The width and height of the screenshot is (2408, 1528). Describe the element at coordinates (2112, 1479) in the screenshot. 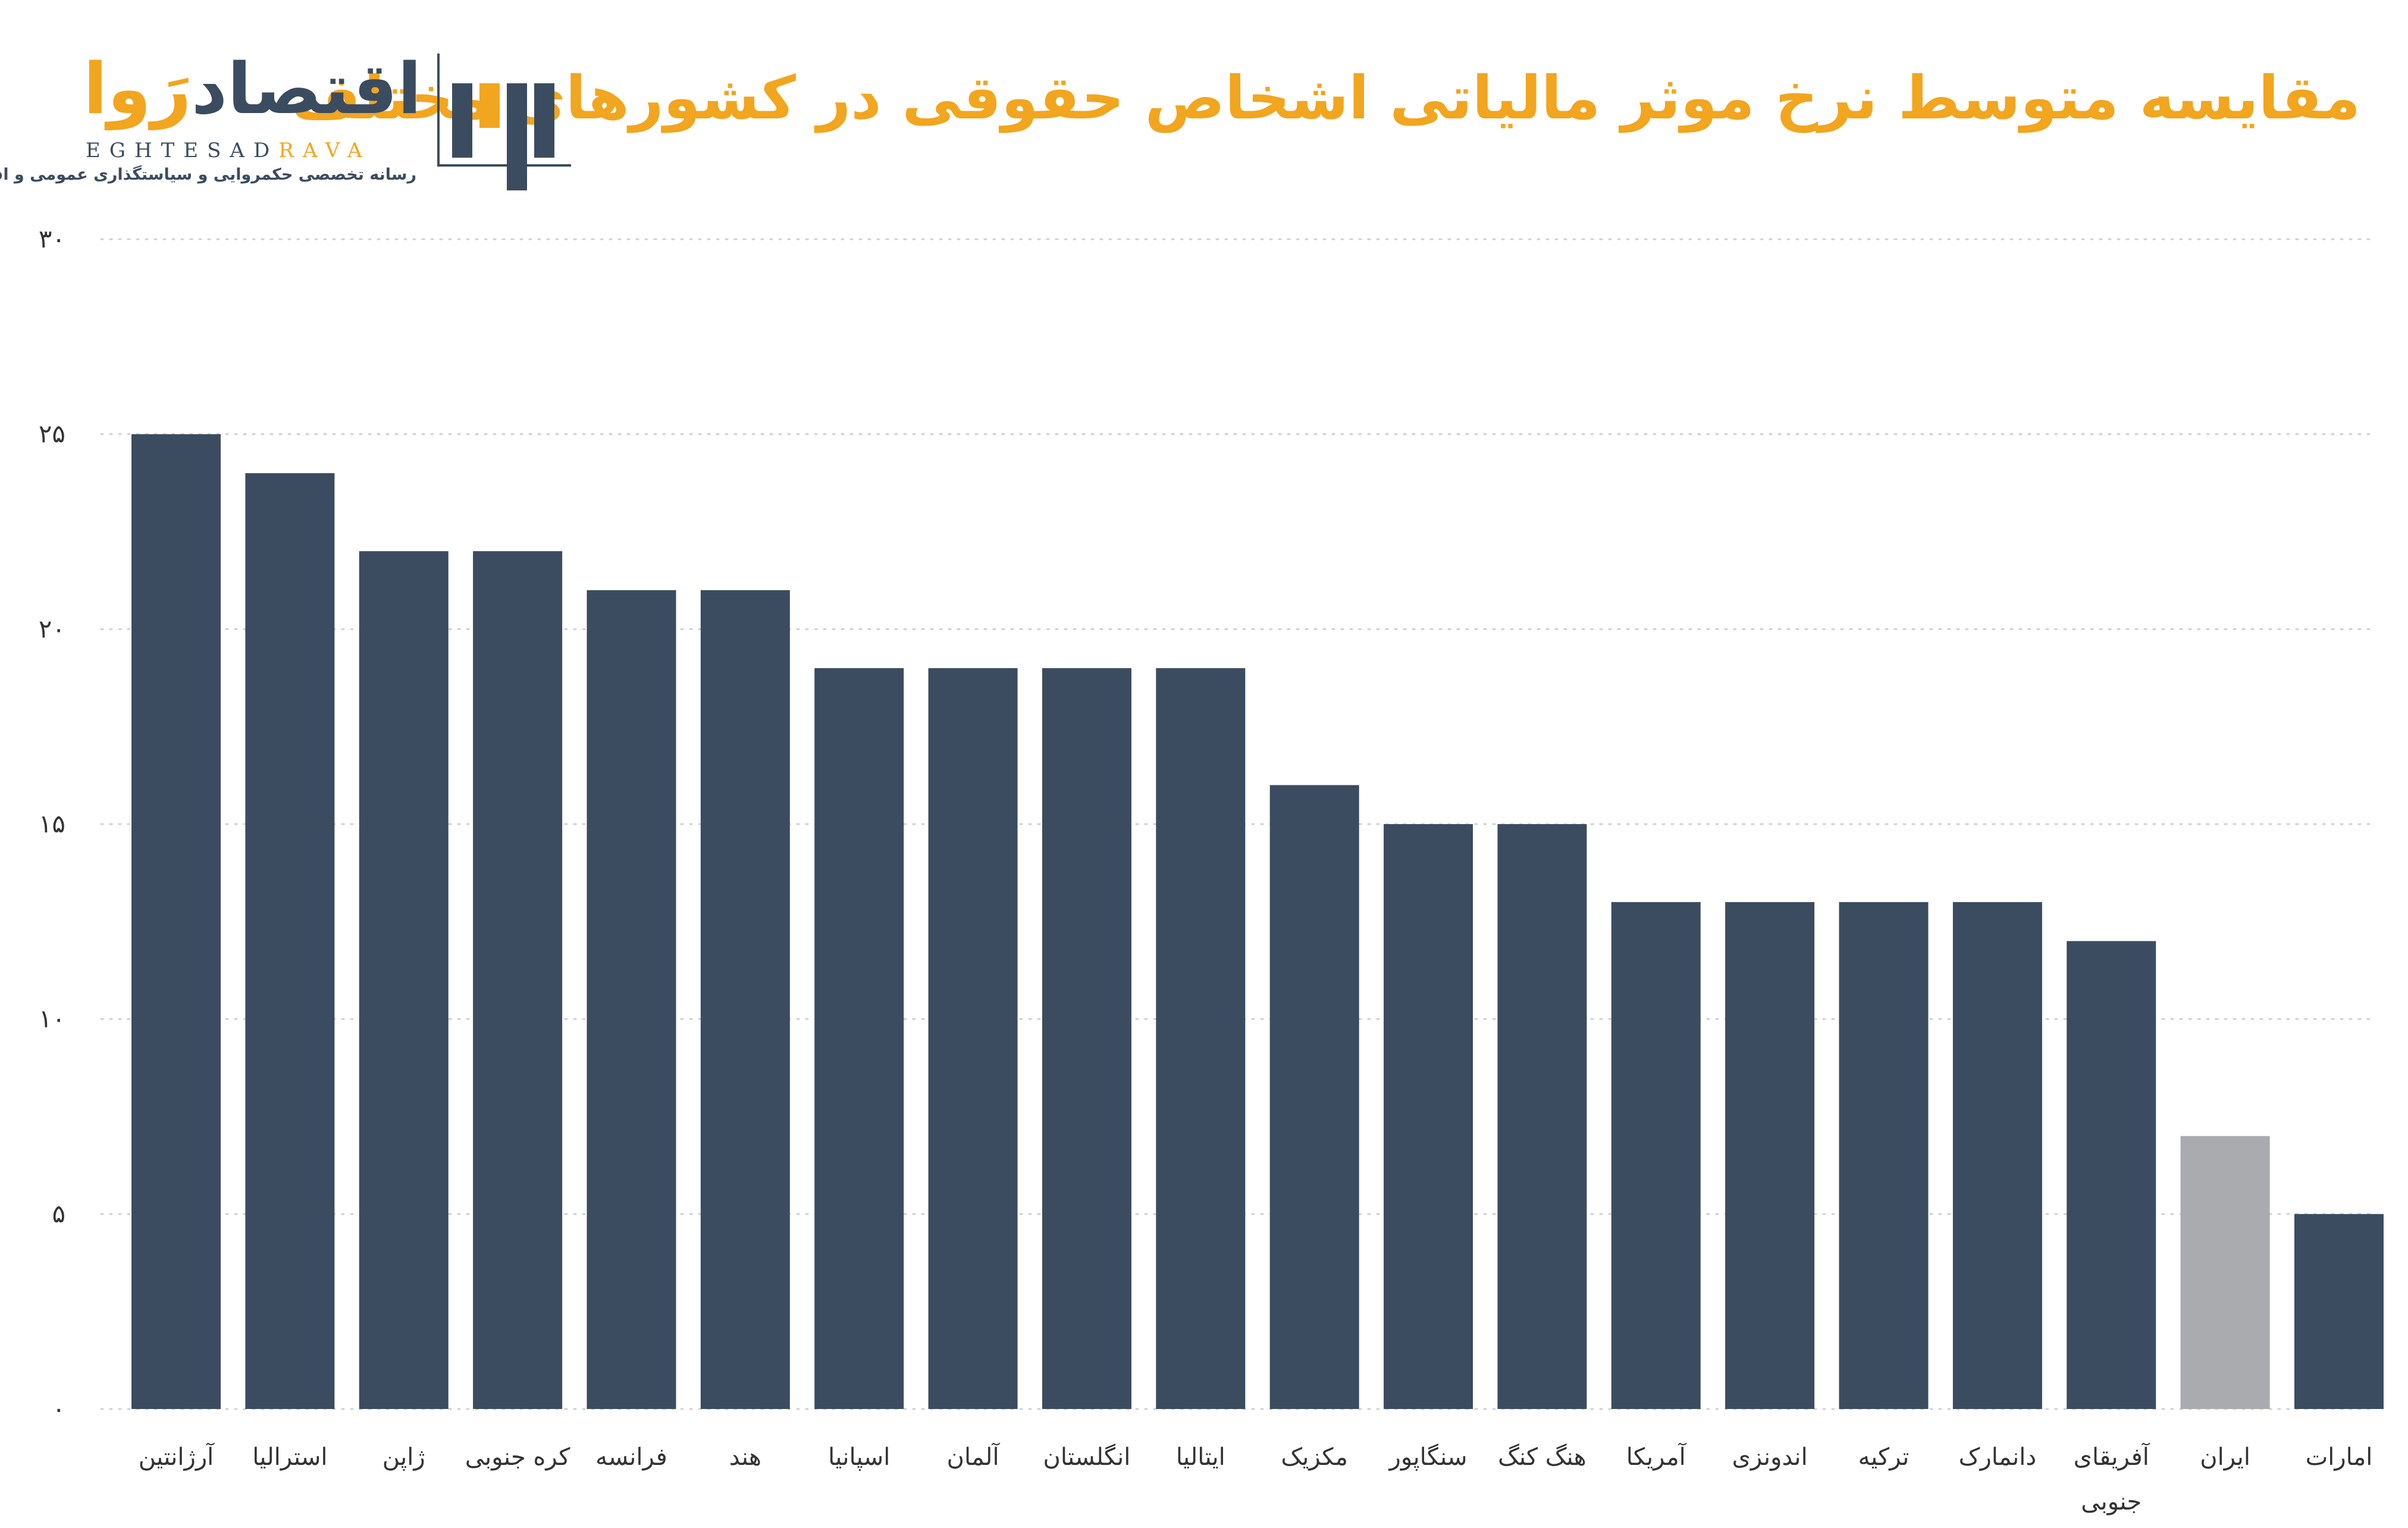

I see `x-tick-label: آفریقای جنوبی` at that location.